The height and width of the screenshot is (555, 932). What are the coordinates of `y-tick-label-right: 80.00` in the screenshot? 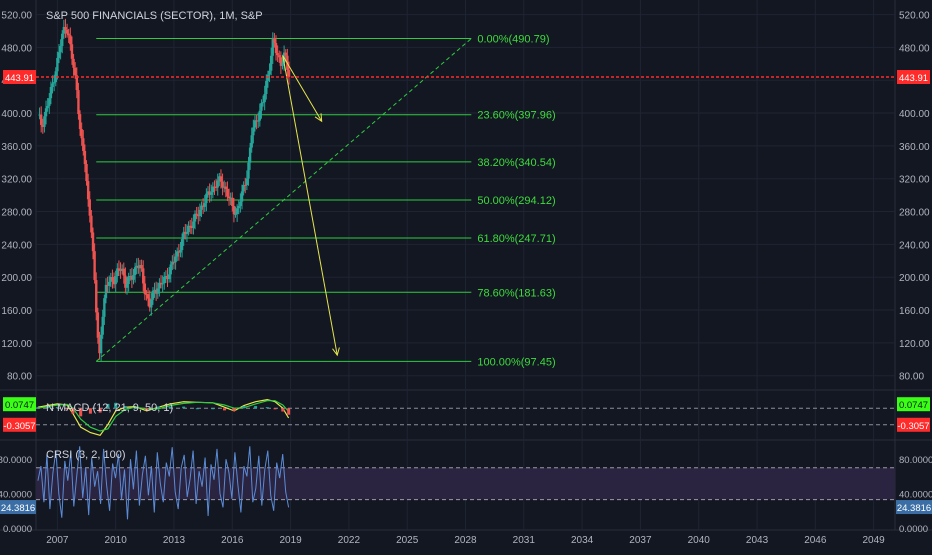 It's located at (911, 377).